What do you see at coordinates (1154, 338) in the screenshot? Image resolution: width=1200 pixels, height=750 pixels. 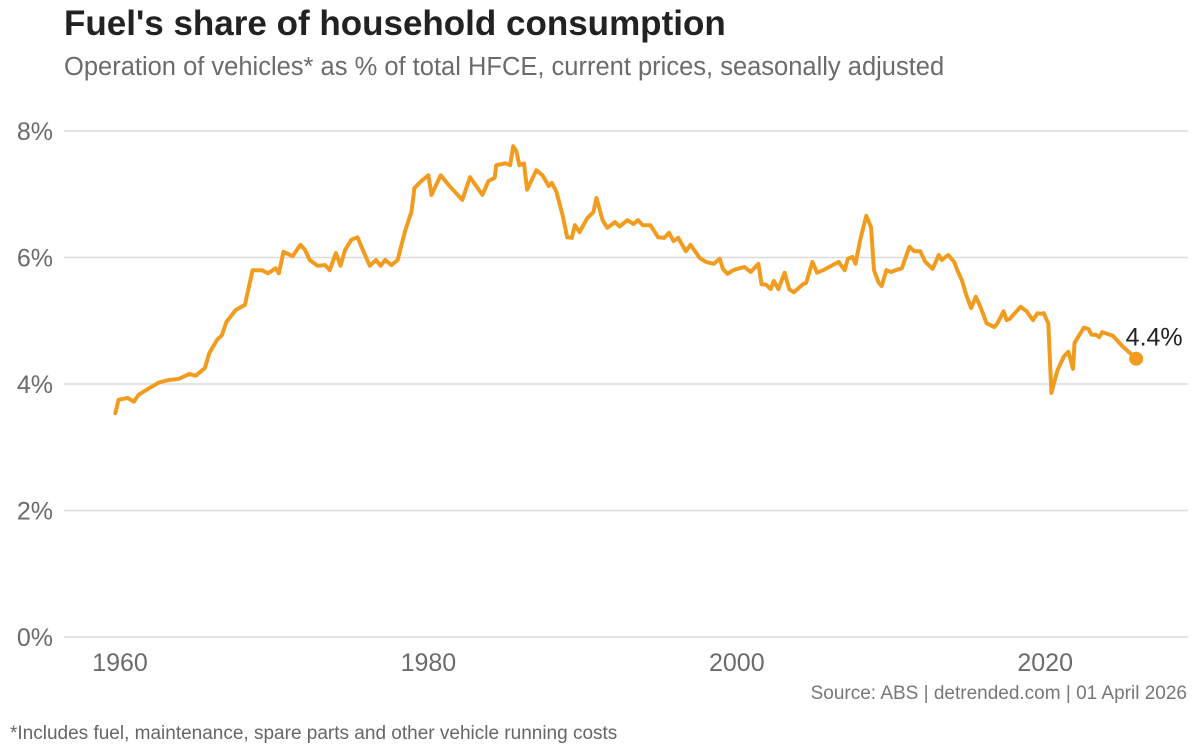 I see `end-value-label: 4.4%` at bounding box center [1154, 338].